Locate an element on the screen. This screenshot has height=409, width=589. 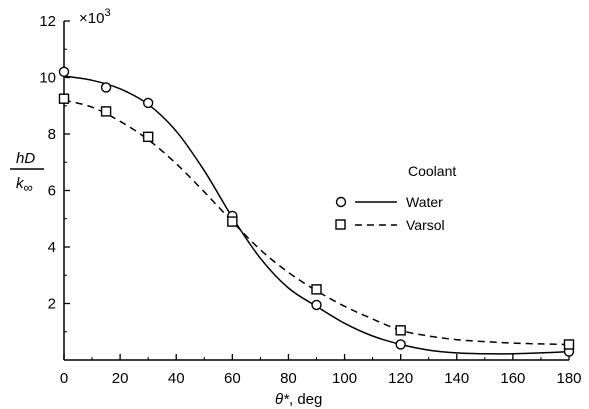
legend-water-marker-icon is located at coordinates (341, 202).